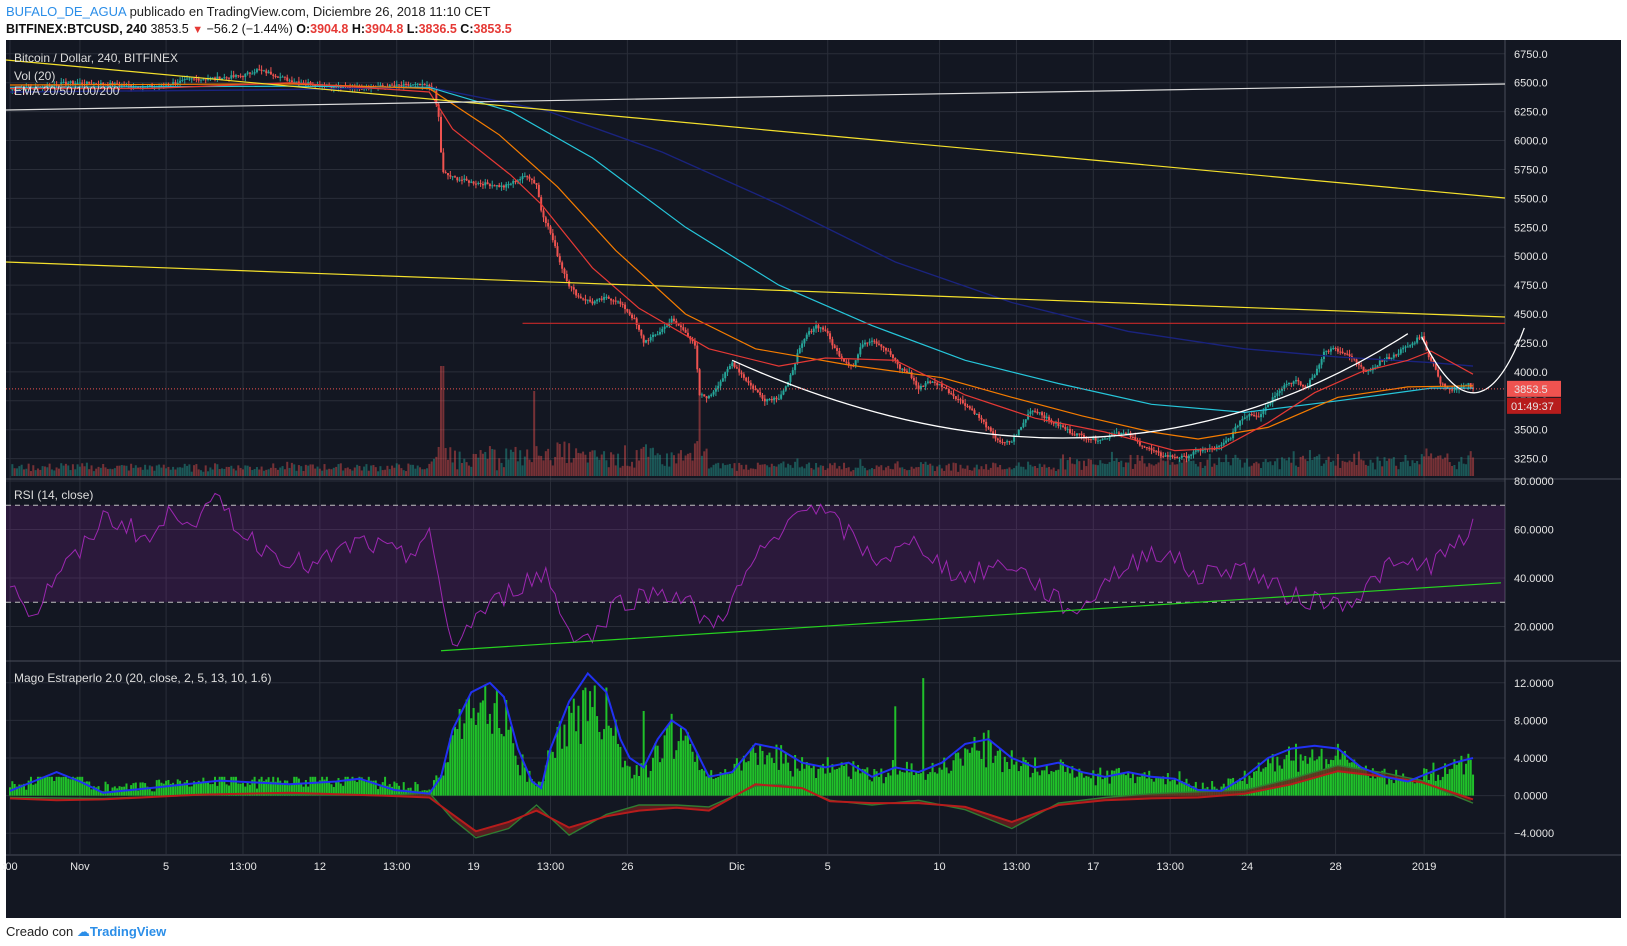  What do you see at coordinates (741, 569) in the screenshot?
I see `rsi-line` at bounding box center [741, 569].